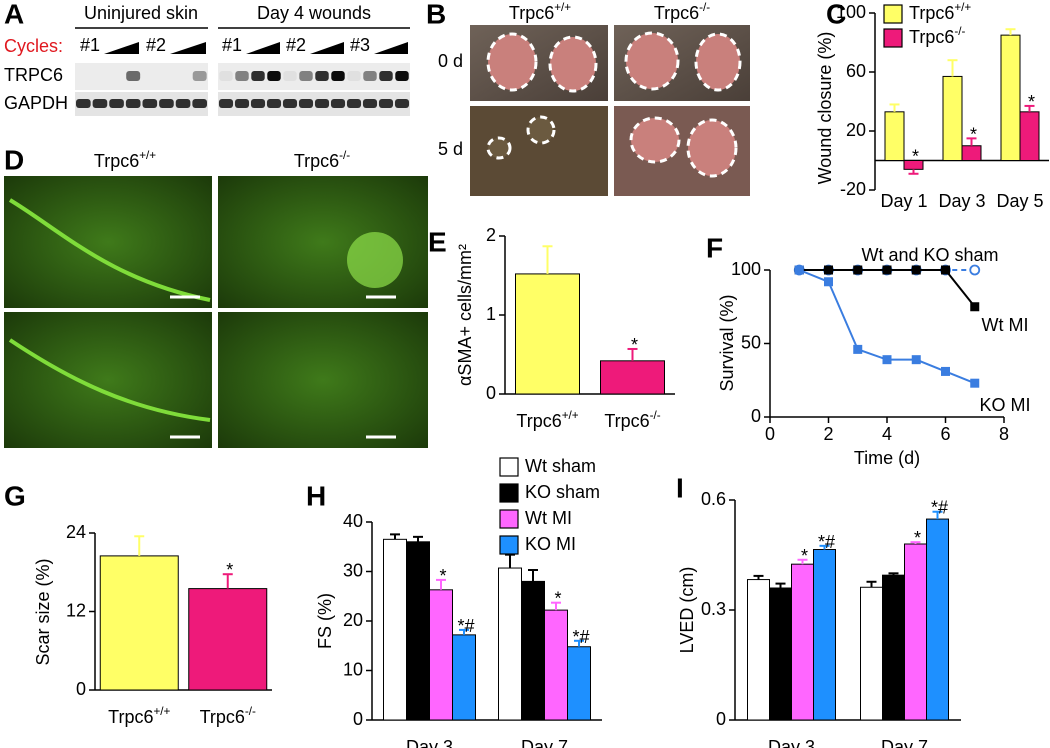 This screenshot has height=748, width=1050. Describe the element at coordinates (588, 98) in the screenshot. I see `panel-b: B Trpc6+/+ Trpc6-/- 0 d 5 d` at that location.